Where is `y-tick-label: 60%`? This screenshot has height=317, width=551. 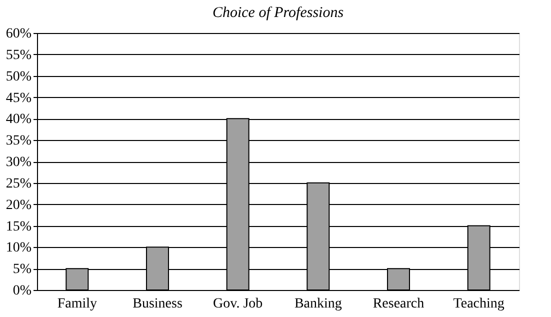 y-tick-label: 60% is located at coordinates (19, 34).